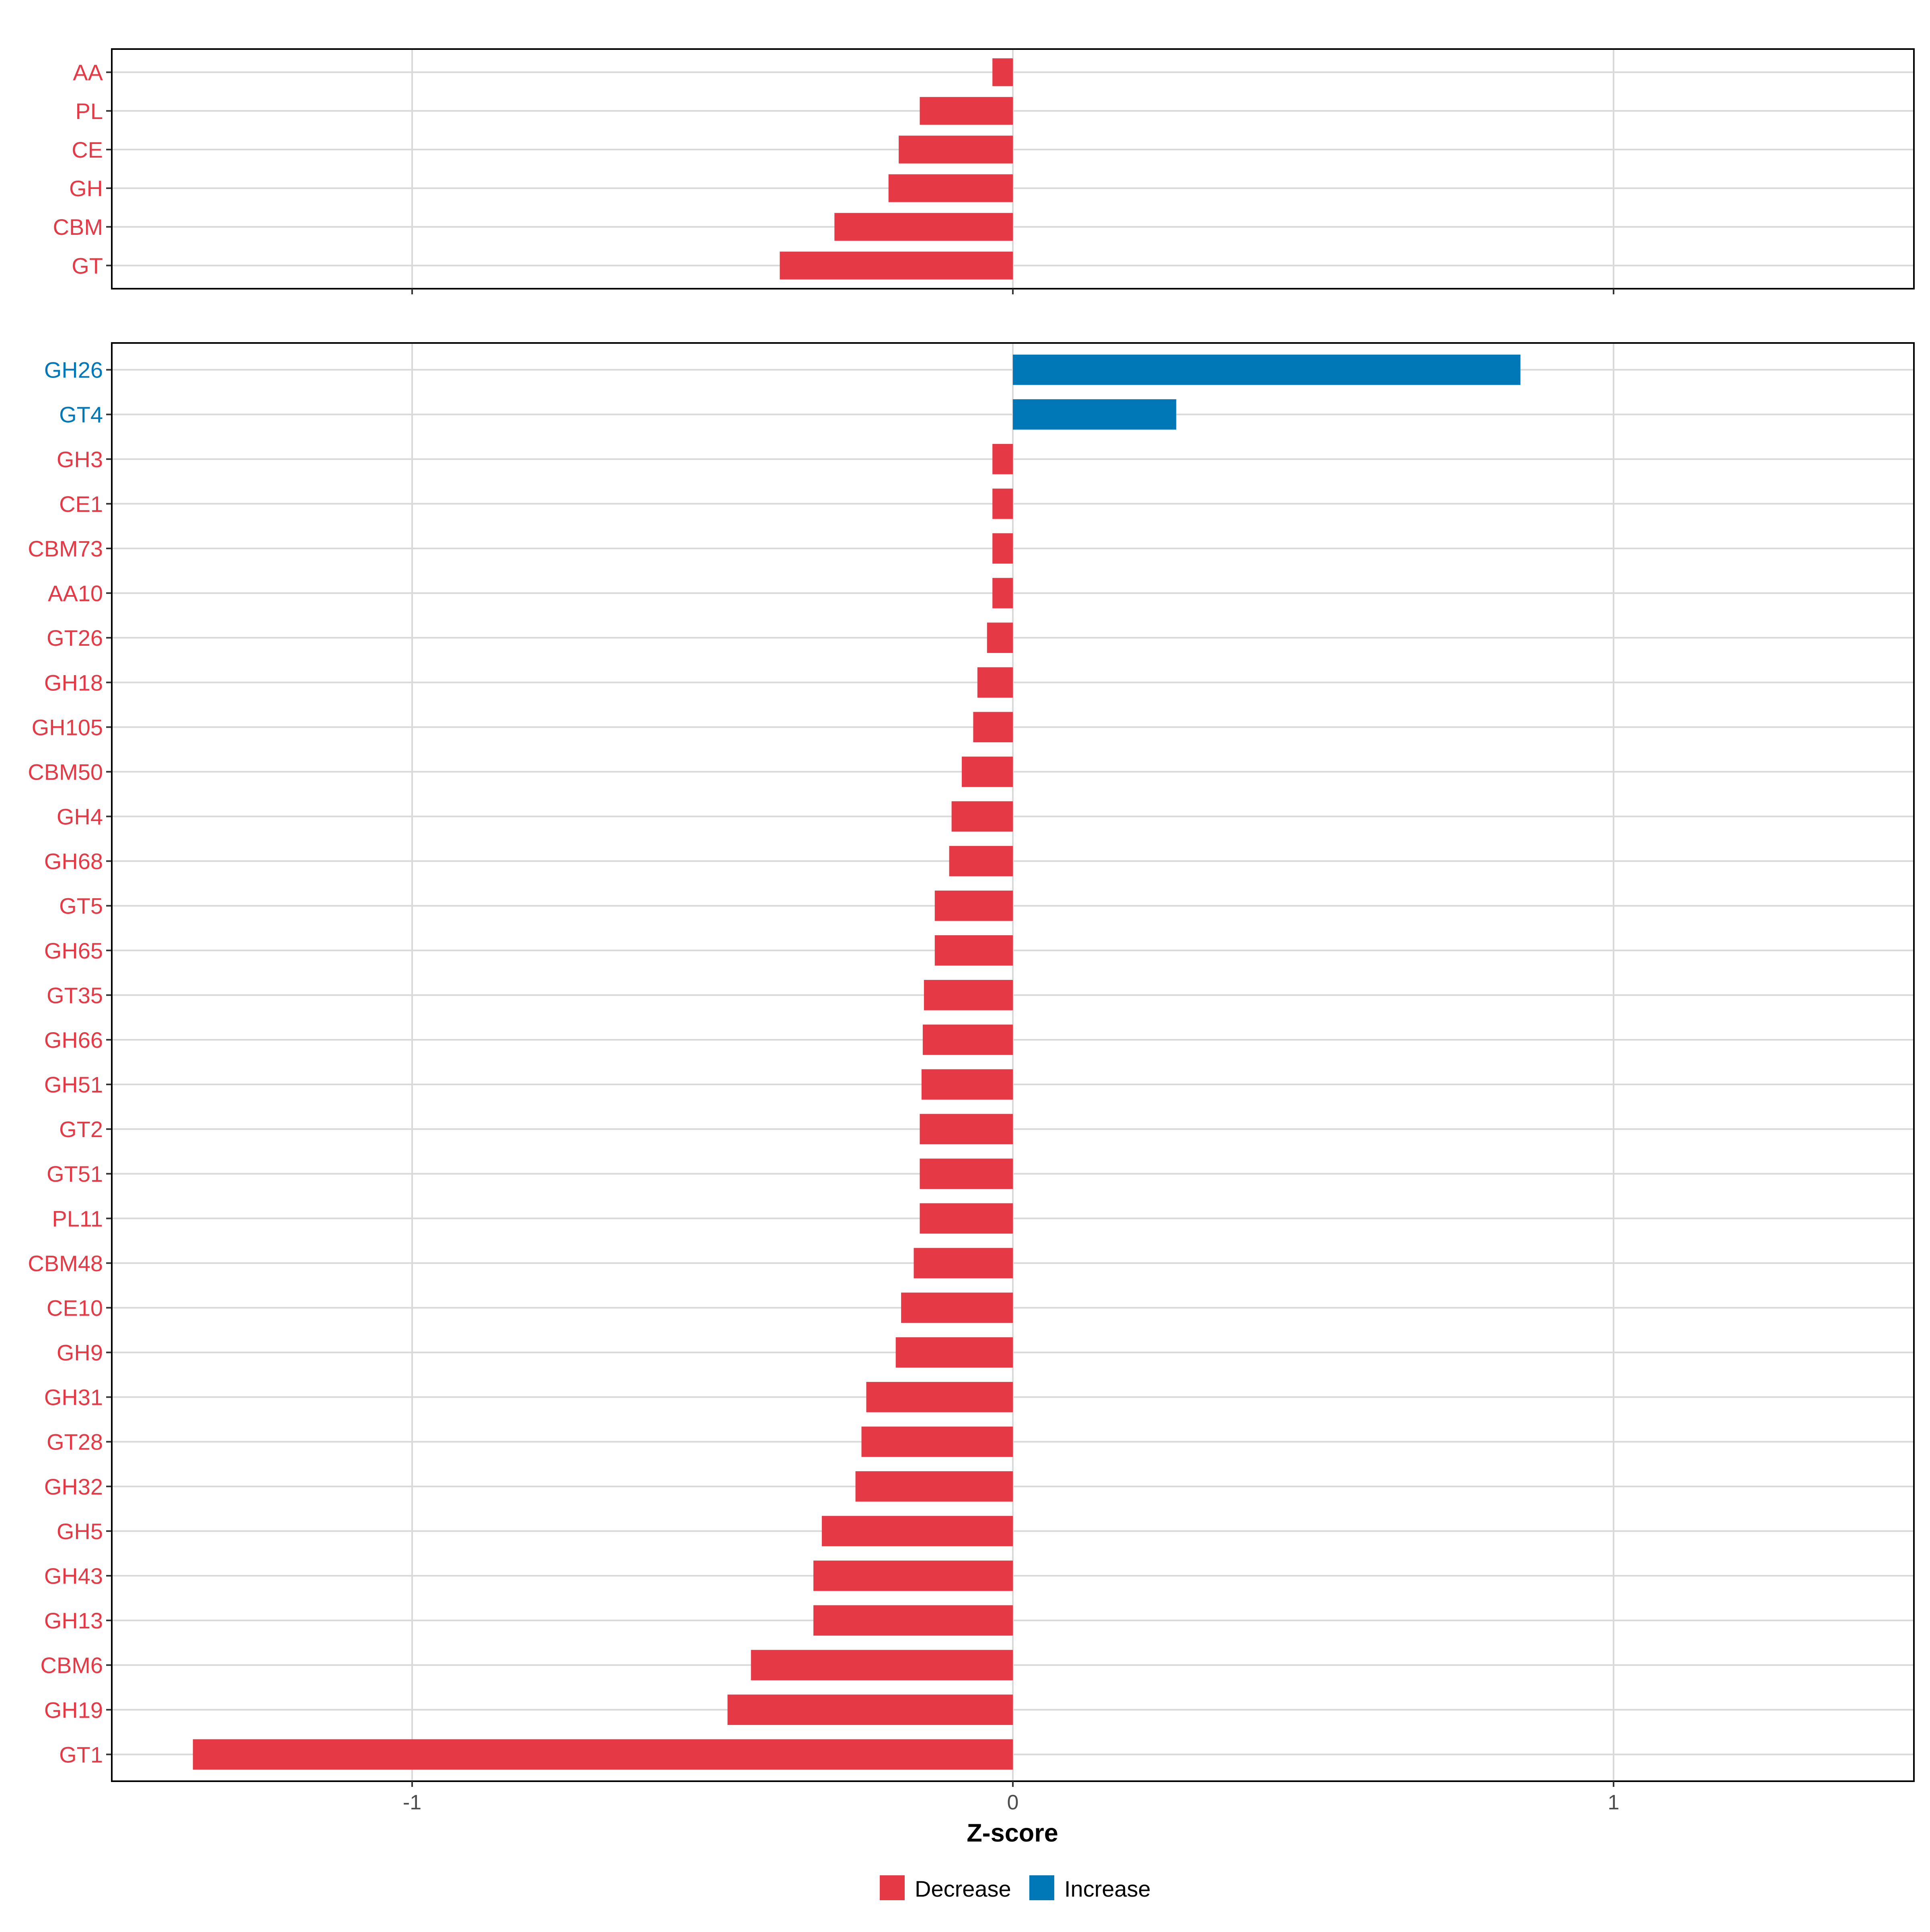 The image size is (1930, 1932). Describe the element at coordinates (993, 727) in the screenshot. I see `bottom-bar-gh105` at that location.